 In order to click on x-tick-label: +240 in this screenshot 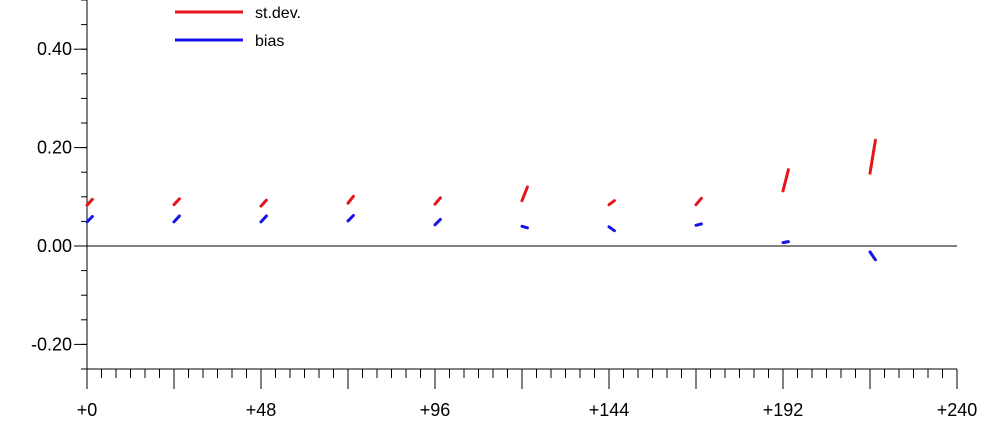, I will do `click(957, 410)`.